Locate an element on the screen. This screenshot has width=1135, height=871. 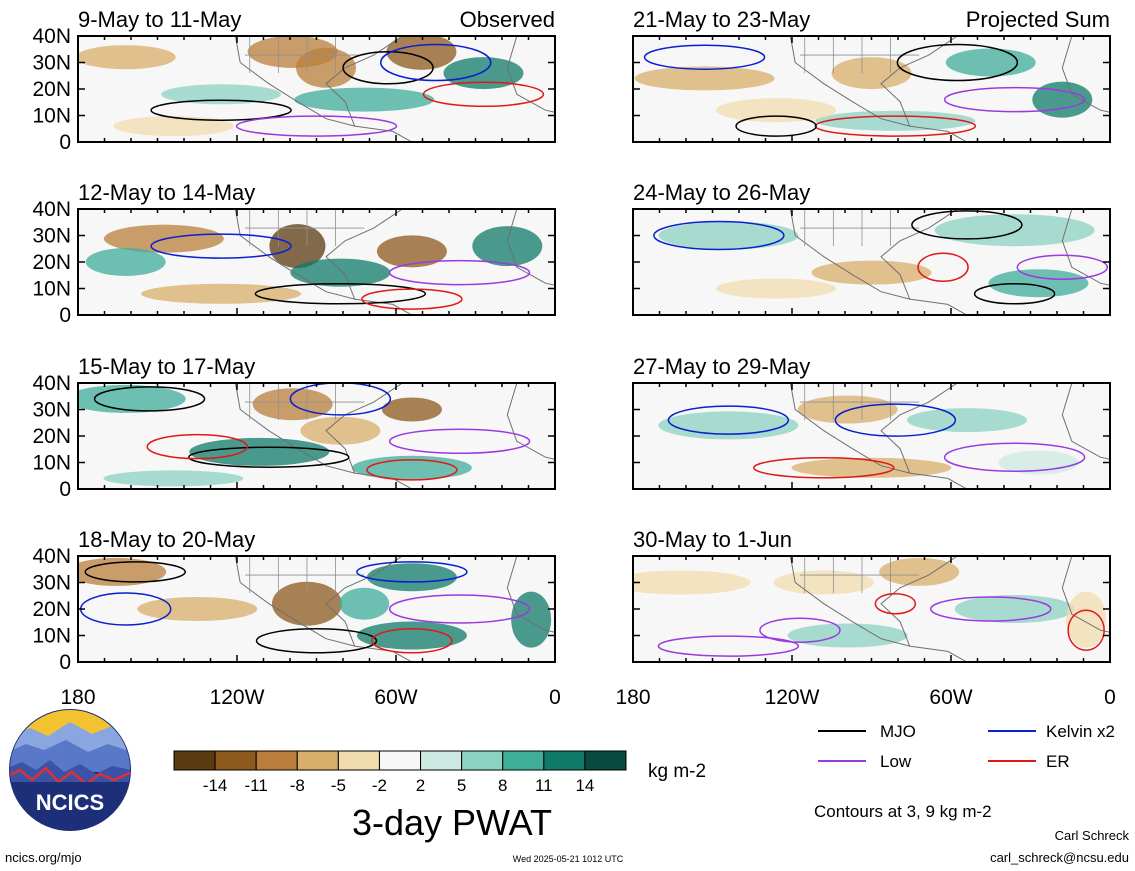
panel-title: 30-May to 1-Jun is located at coordinates (712, 539).